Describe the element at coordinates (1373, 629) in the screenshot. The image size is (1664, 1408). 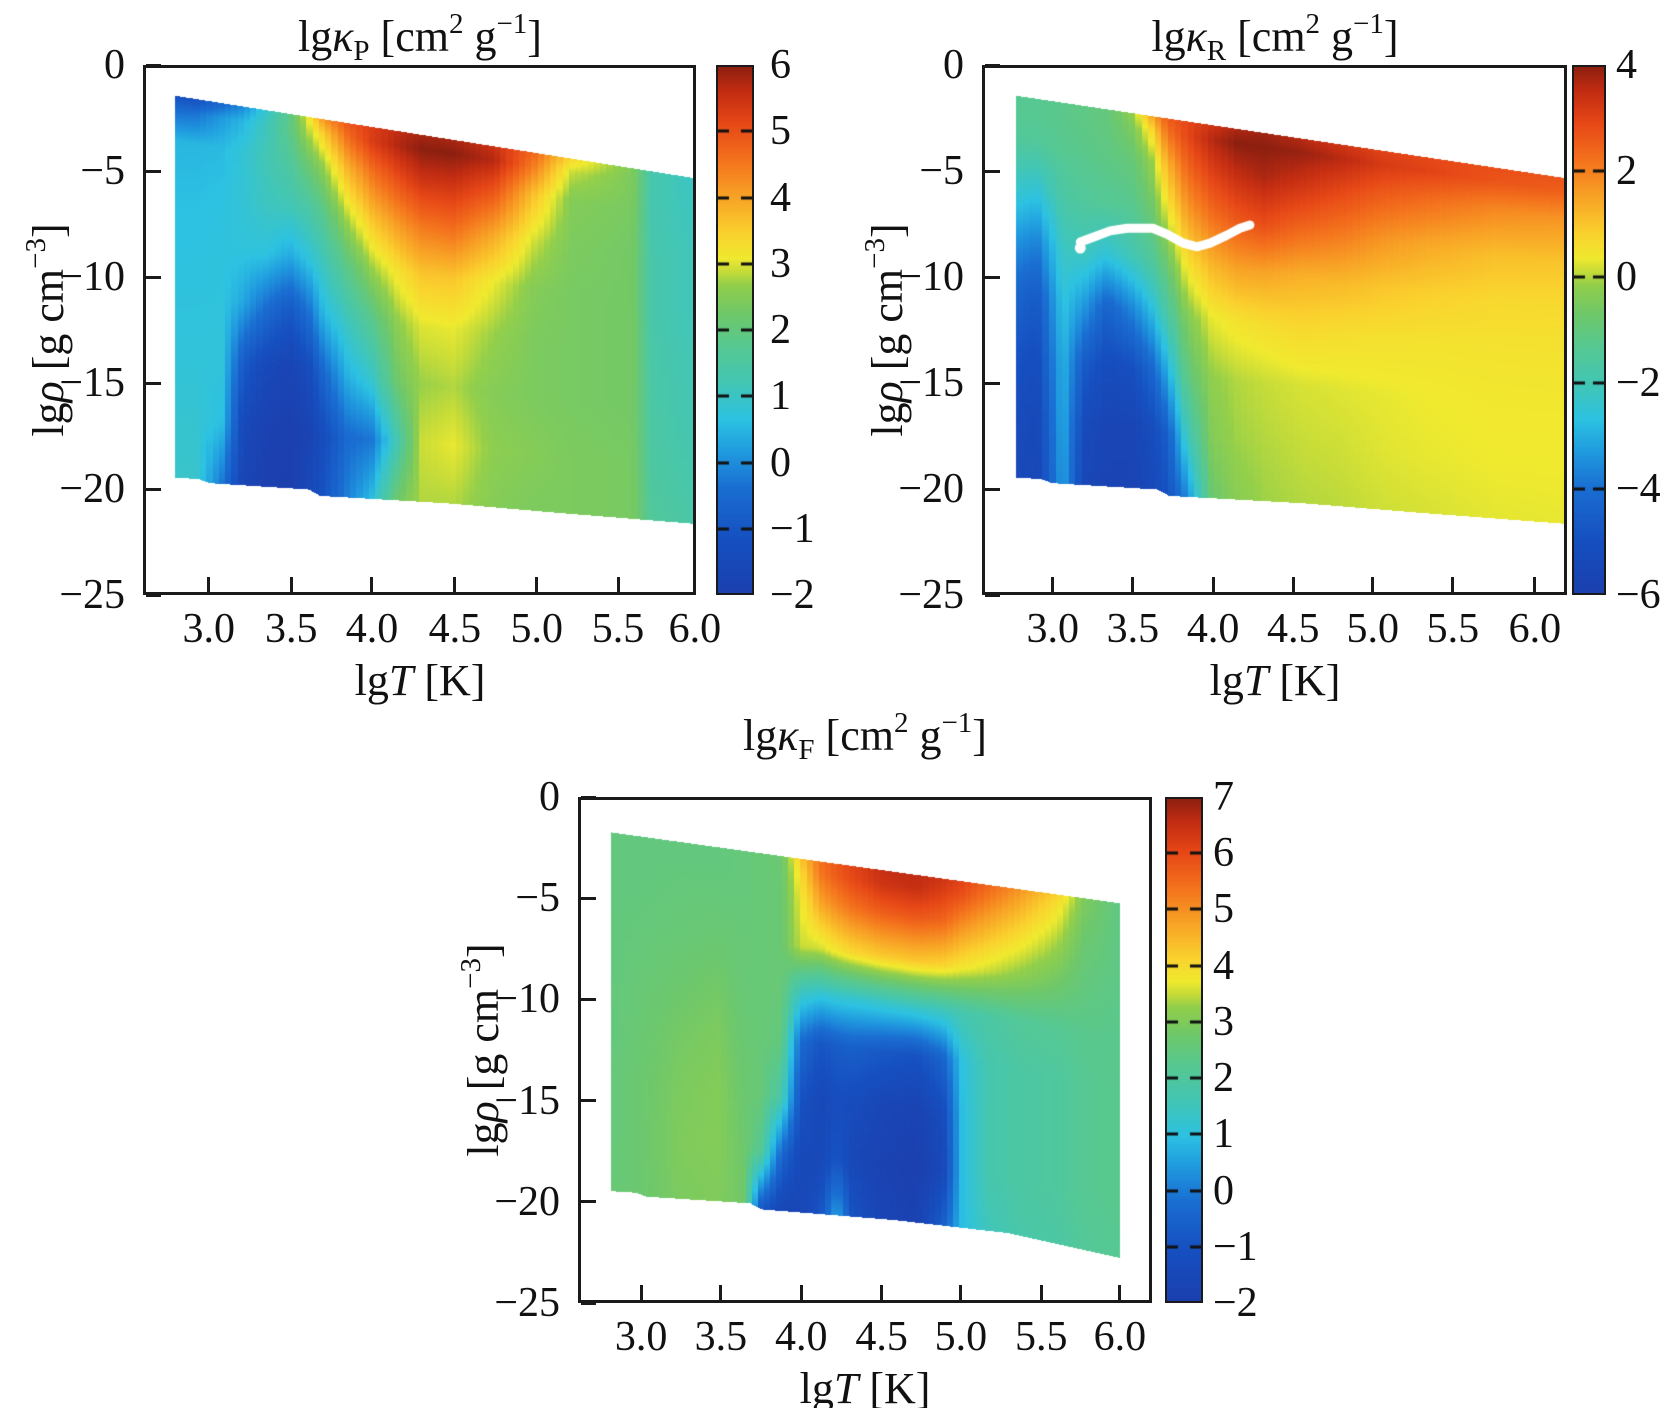
I see `x-tick-label: 5.0` at that location.